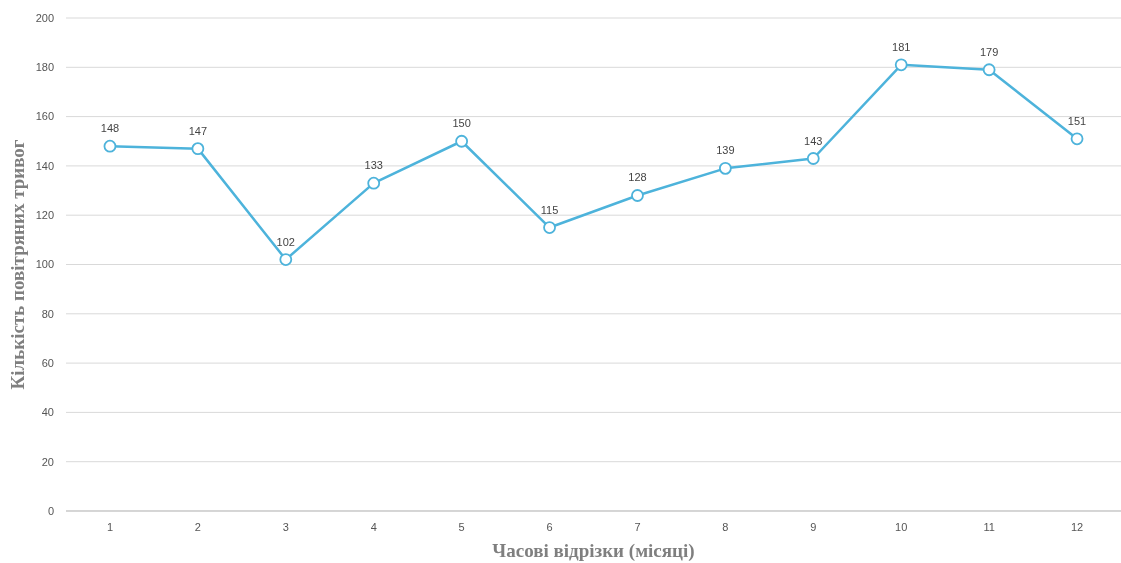 Image resolution: width=1121 pixels, height=563 pixels. What do you see at coordinates (47, 313) in the screenshot?
I see `y-tick-label: 80` at bounding box center [47, 313].